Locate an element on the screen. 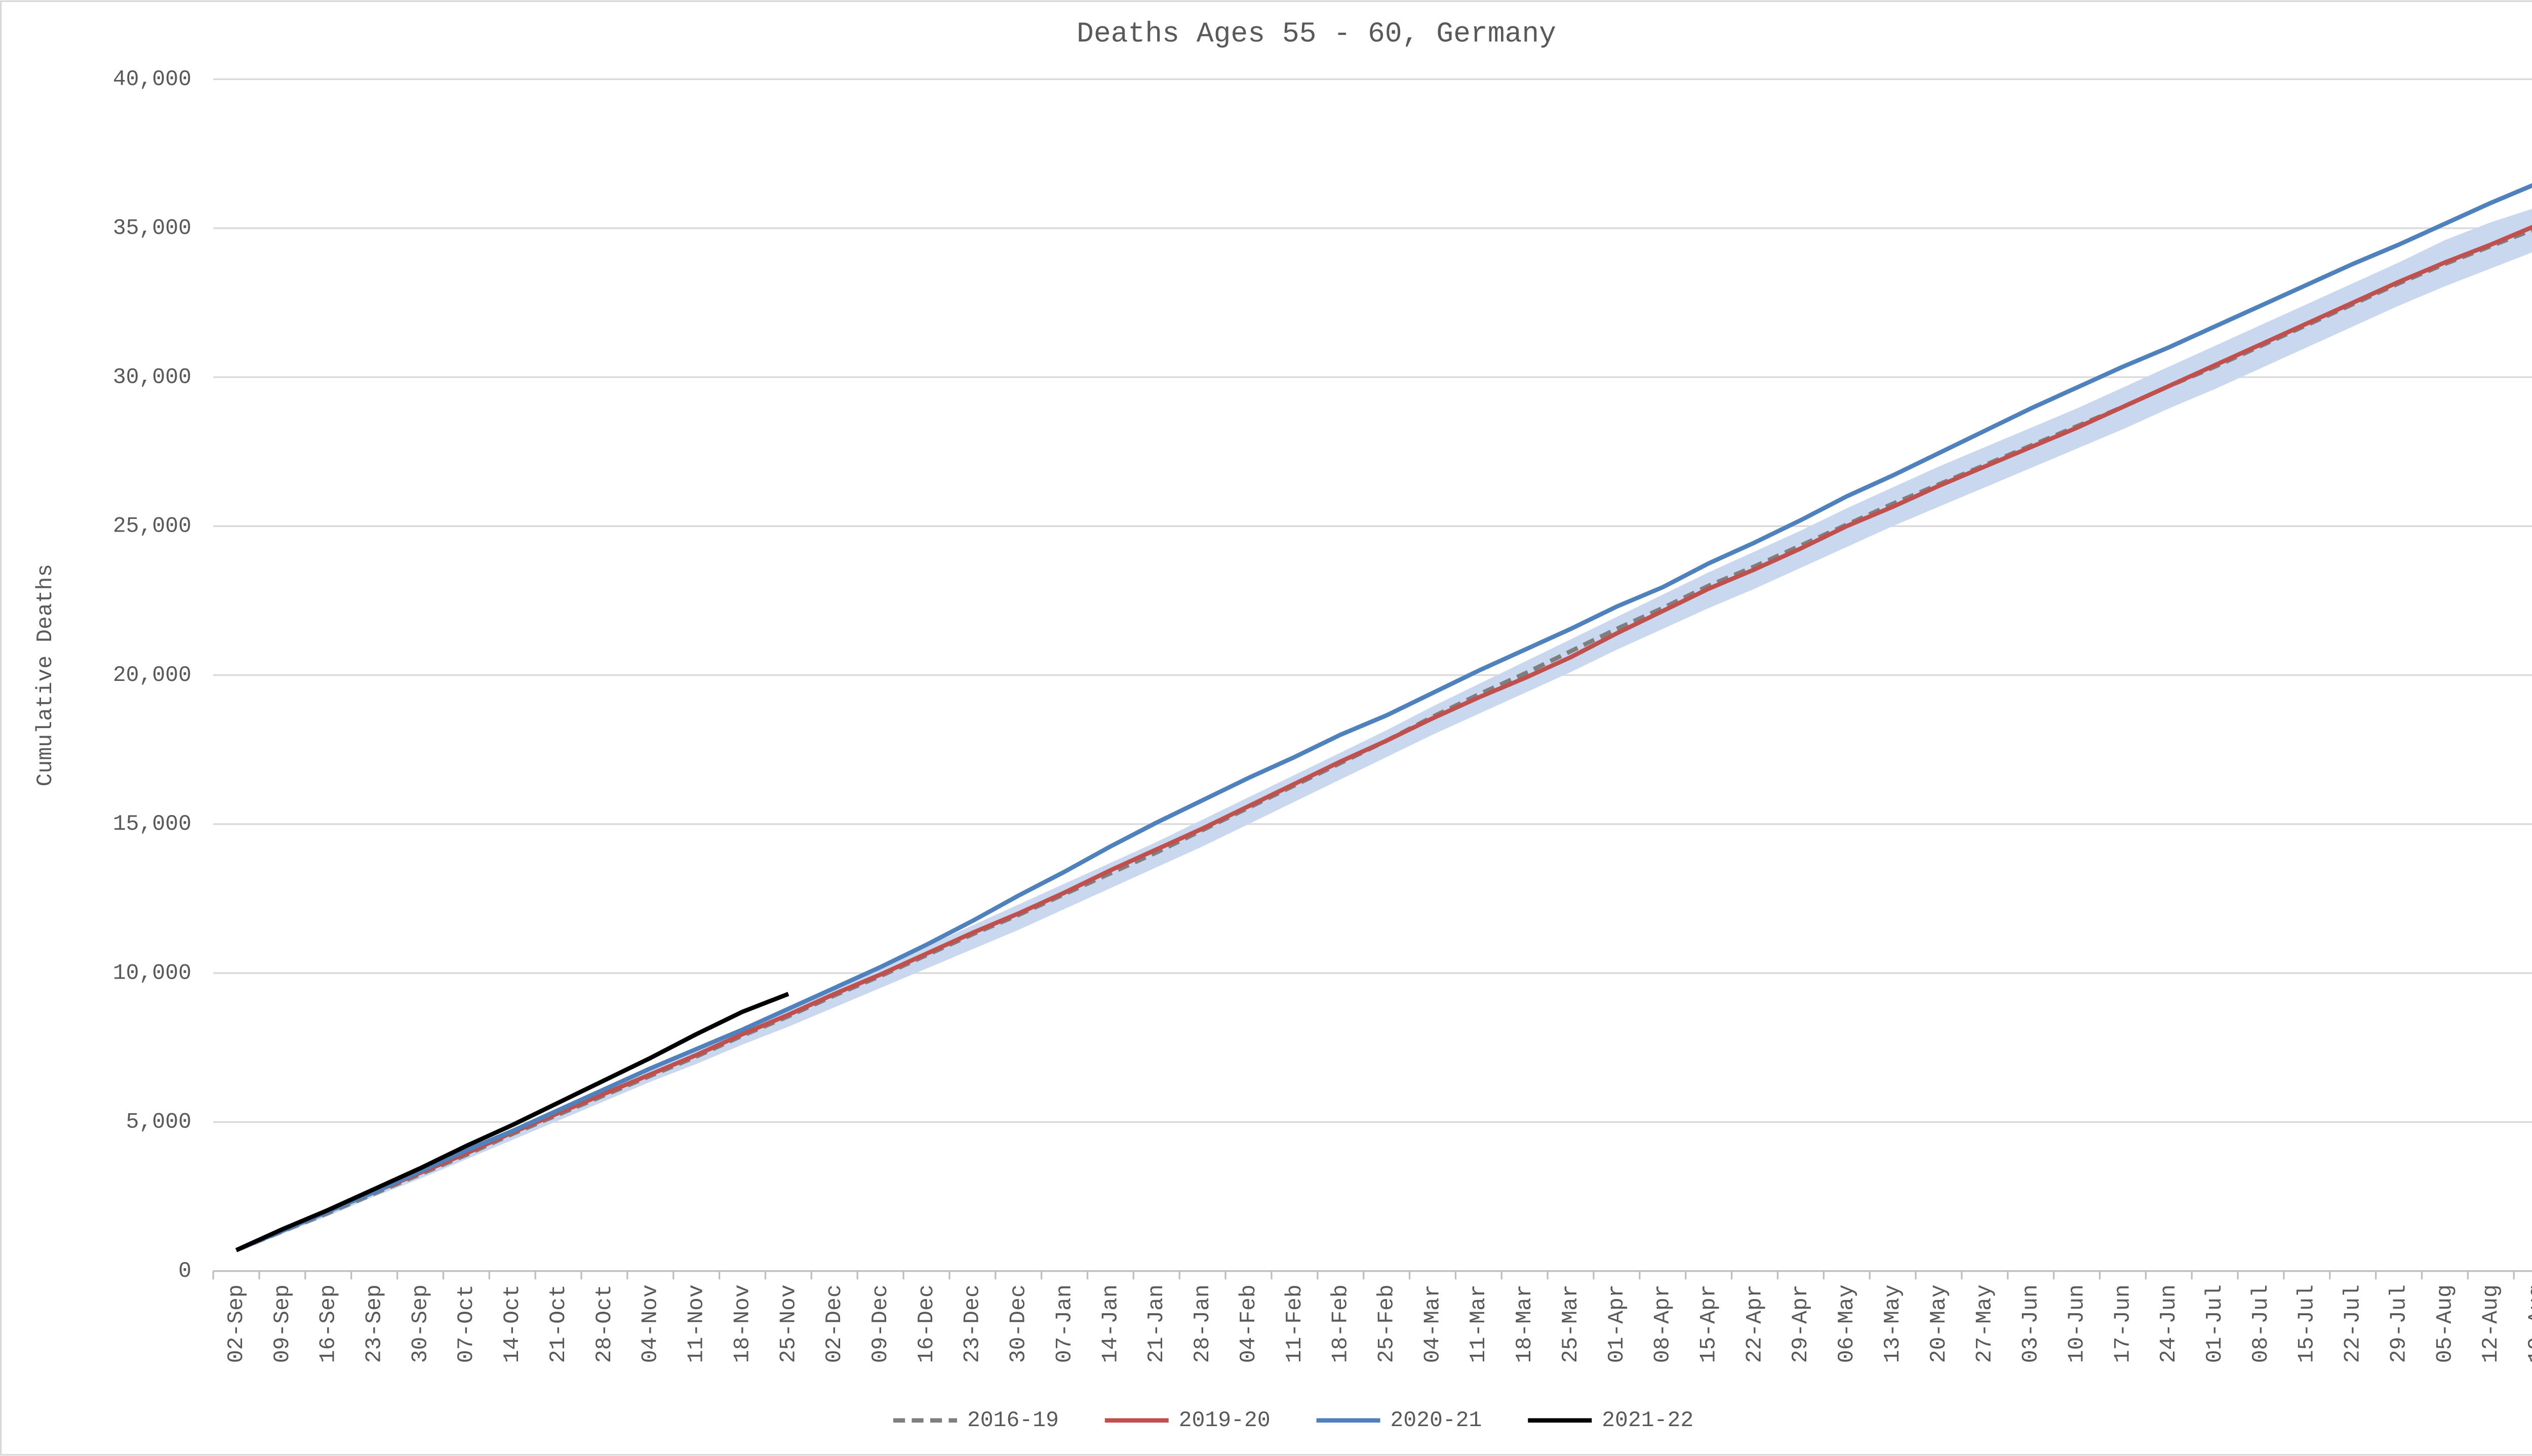  legend-label: 2019-20 is located at coordinates (1225, 1420).